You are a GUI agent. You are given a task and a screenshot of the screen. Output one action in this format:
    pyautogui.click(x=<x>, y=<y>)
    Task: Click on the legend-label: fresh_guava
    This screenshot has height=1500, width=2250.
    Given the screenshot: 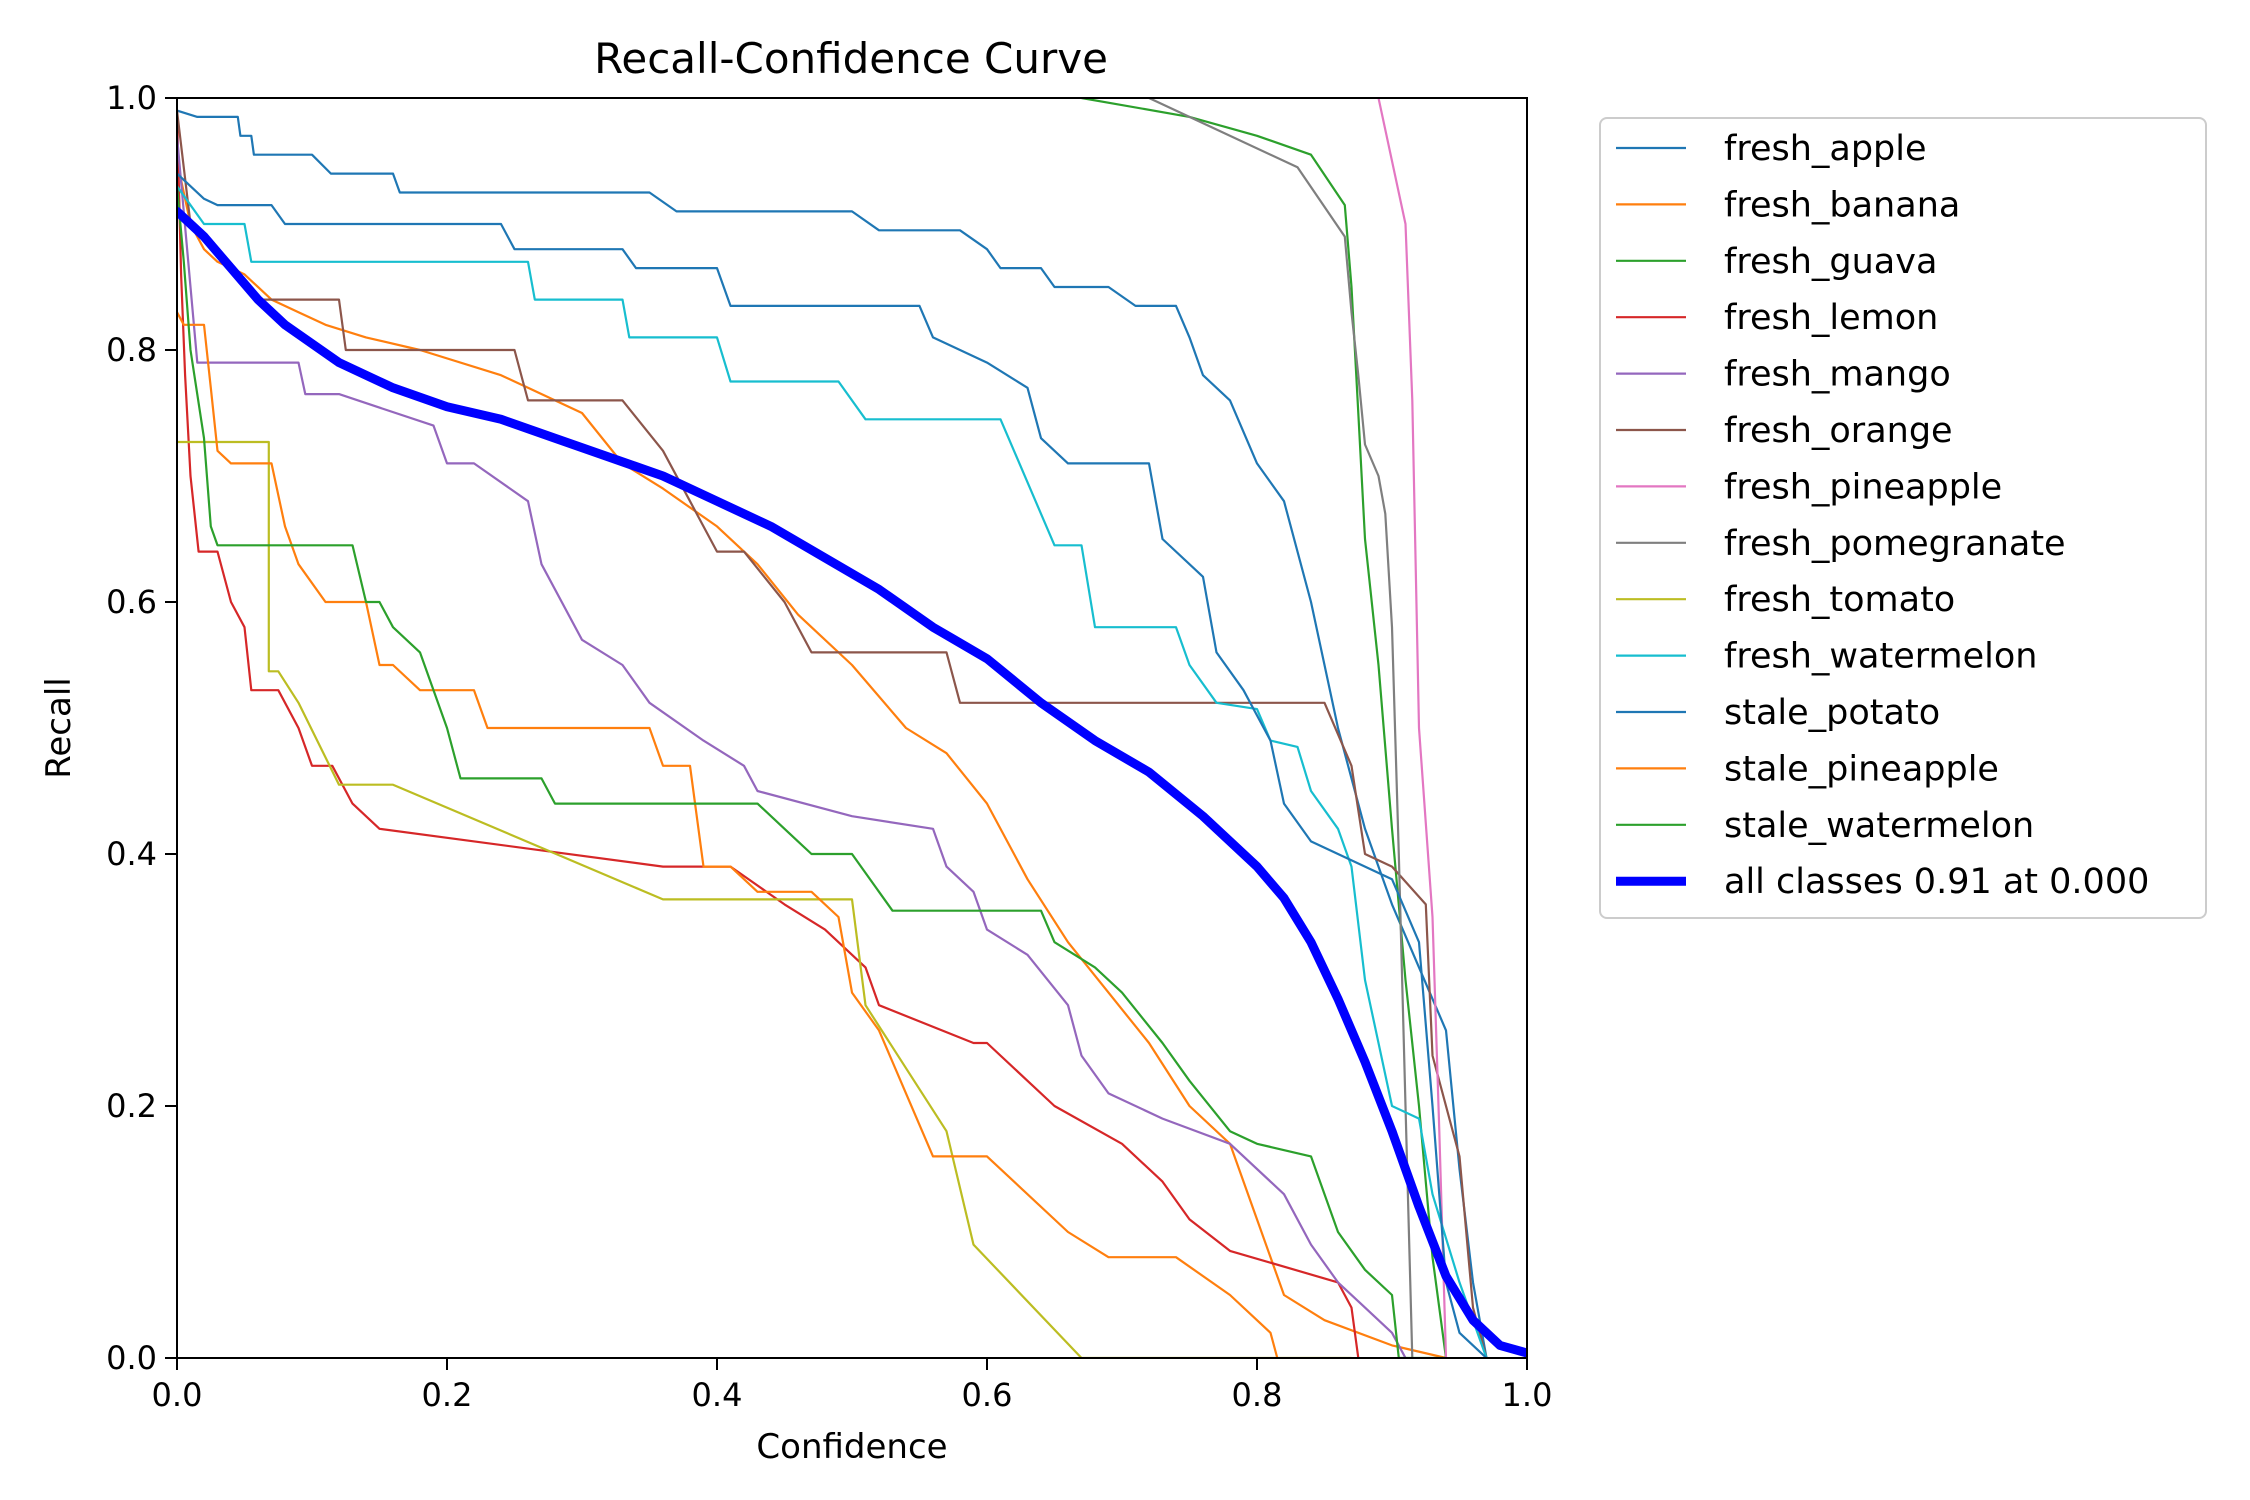 What is the action you would take?
    pyautogui.click(x=1830, y=262)
    